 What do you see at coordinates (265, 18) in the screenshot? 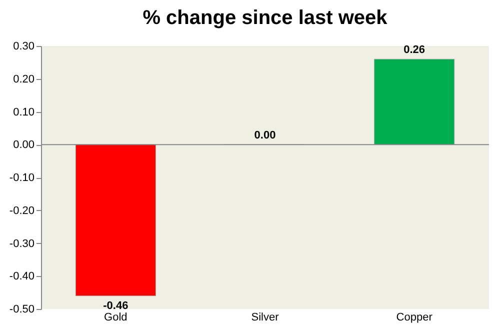
I see `chart-title: % change since last week` at bounding box center [265, 18].